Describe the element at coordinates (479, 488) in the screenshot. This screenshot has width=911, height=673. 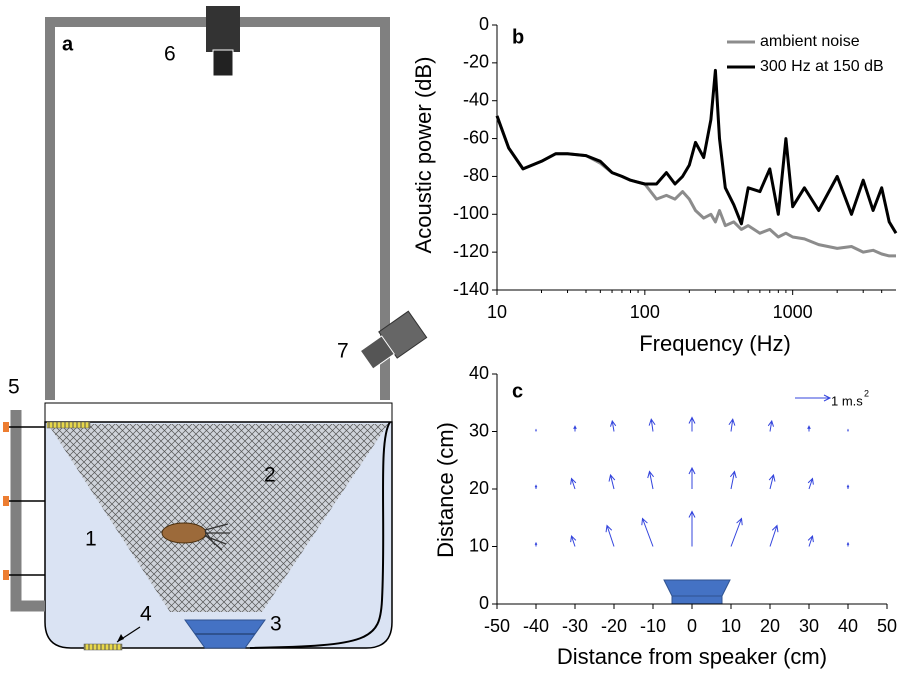
I see `y-tick-label: 20` at that location.